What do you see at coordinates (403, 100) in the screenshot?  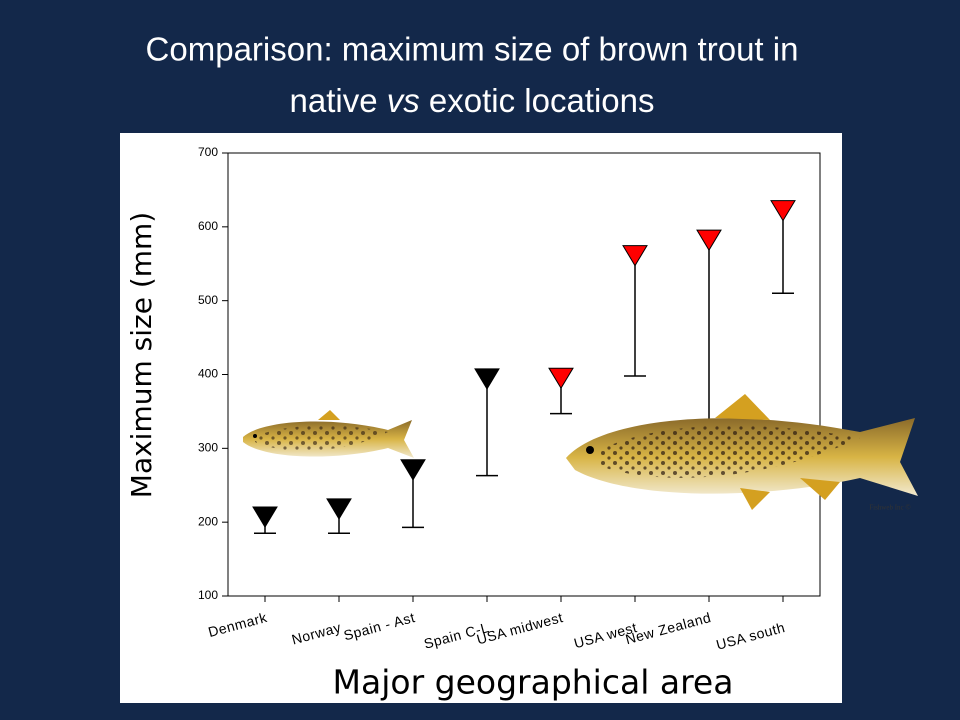 I see `title-part: vs` at bounding box center [403, 100].